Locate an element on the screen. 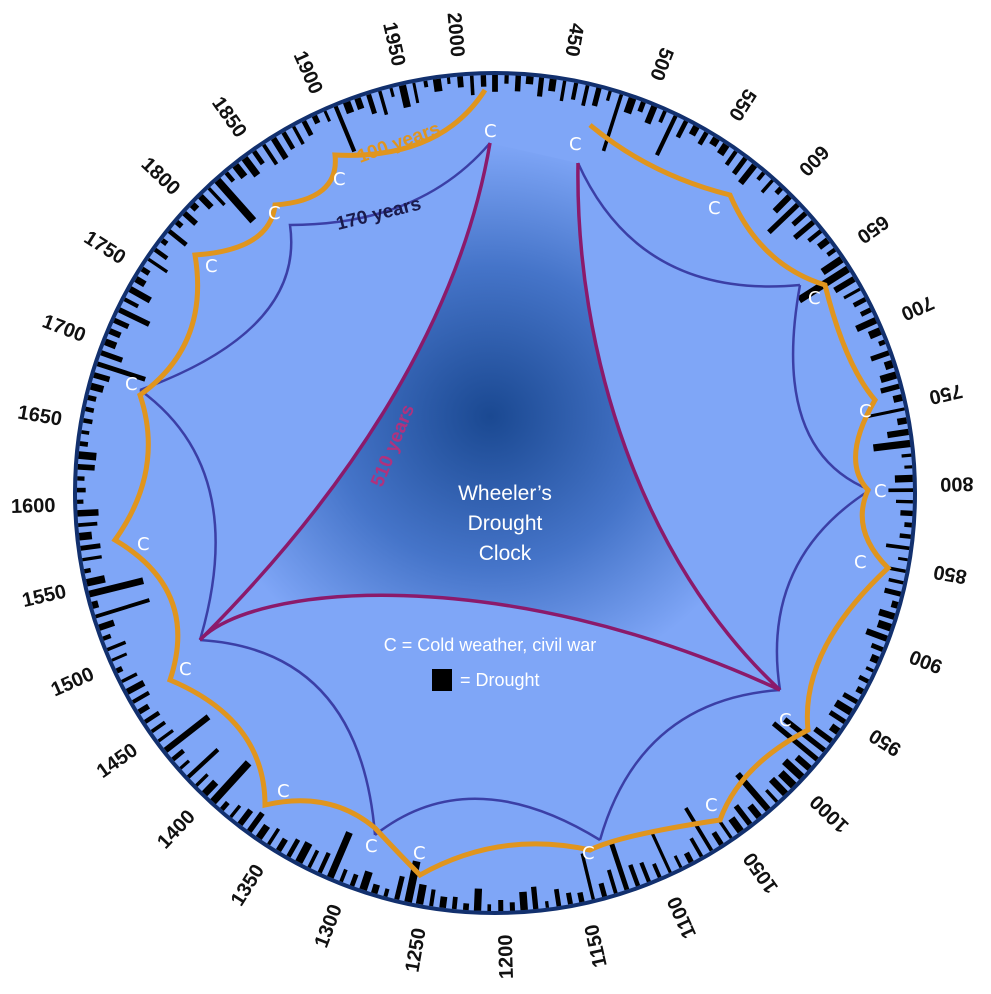  year-label: 1500 is located at coordinates (73, 682).